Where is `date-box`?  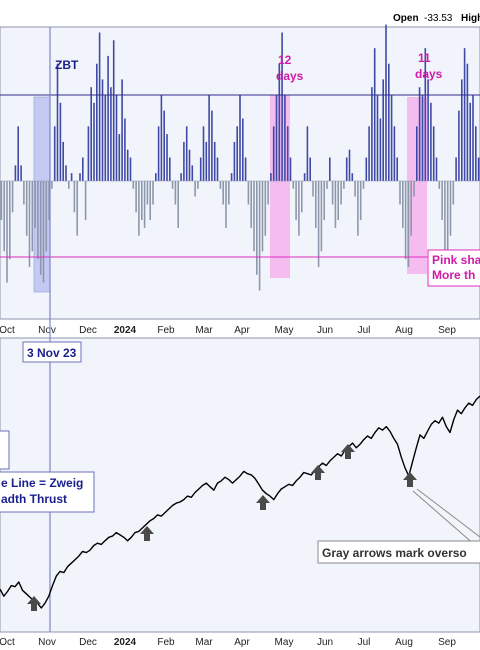 date-box is located at coordinates (52, 352).